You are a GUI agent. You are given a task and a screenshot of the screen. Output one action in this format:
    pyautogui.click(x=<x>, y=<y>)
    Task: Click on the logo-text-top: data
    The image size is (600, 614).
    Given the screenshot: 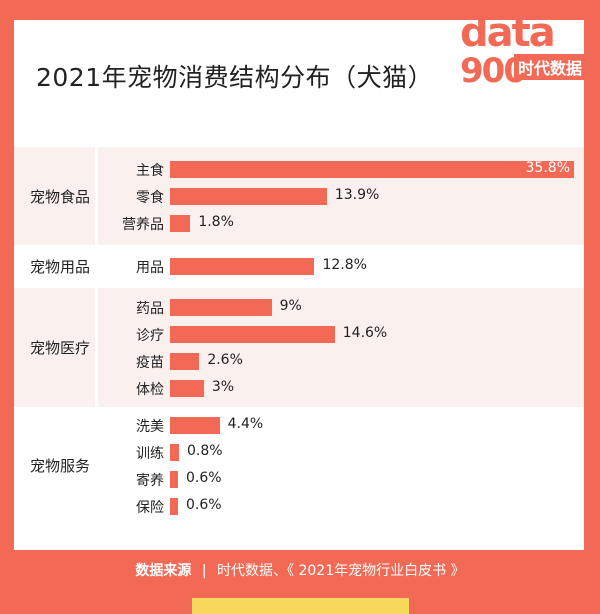 What is the action you would take?
    pyautogui.click(x=507, y=33)
    